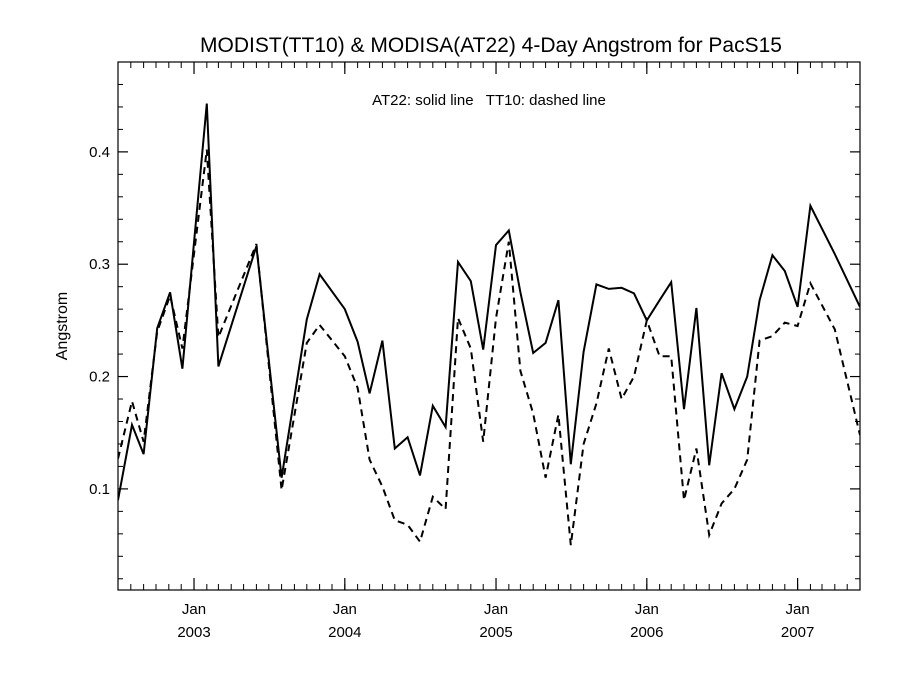 This screenshot has width=900, height=675. Describe the element at coordinates (495, 632) in the screenshot. I see `x-tick-label-year: 2005` at that location.